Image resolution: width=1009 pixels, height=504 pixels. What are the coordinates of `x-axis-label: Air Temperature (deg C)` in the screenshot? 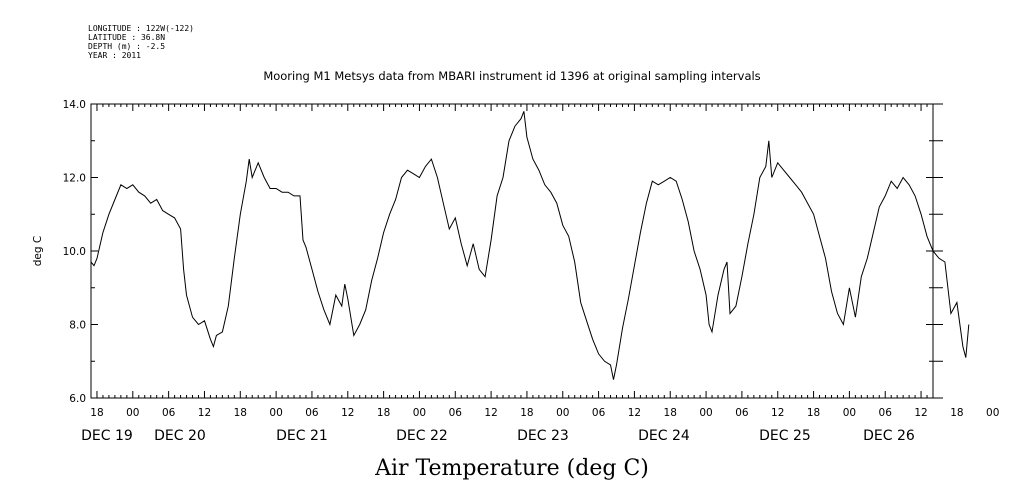 It's located at (511, 468).